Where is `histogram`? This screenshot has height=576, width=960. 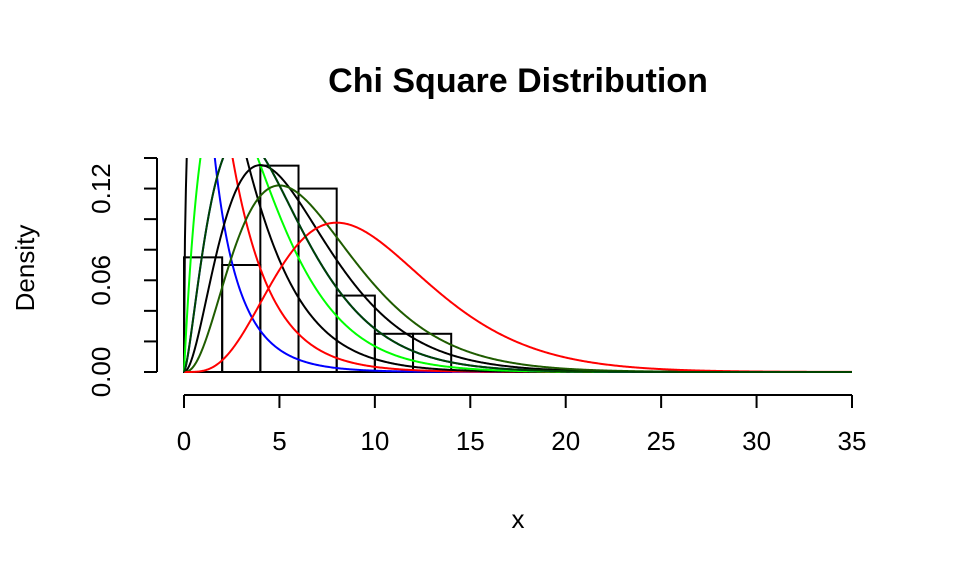
histogram is located at coordinates (318, 269).